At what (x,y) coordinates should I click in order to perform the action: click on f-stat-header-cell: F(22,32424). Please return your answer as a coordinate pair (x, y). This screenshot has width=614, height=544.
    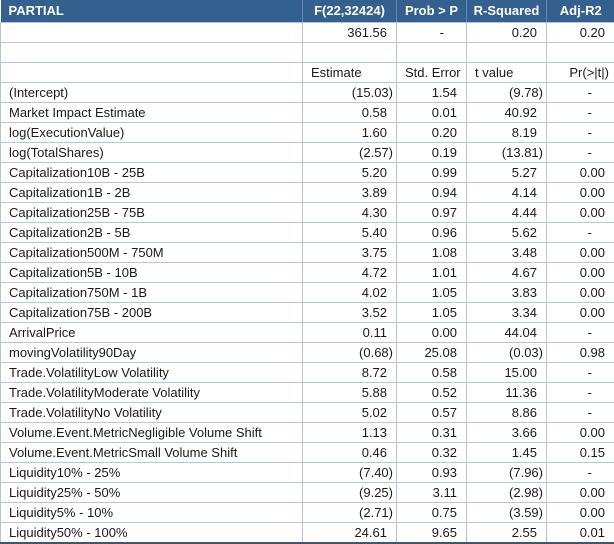
    Looking at the image, I should click on (350, 11).